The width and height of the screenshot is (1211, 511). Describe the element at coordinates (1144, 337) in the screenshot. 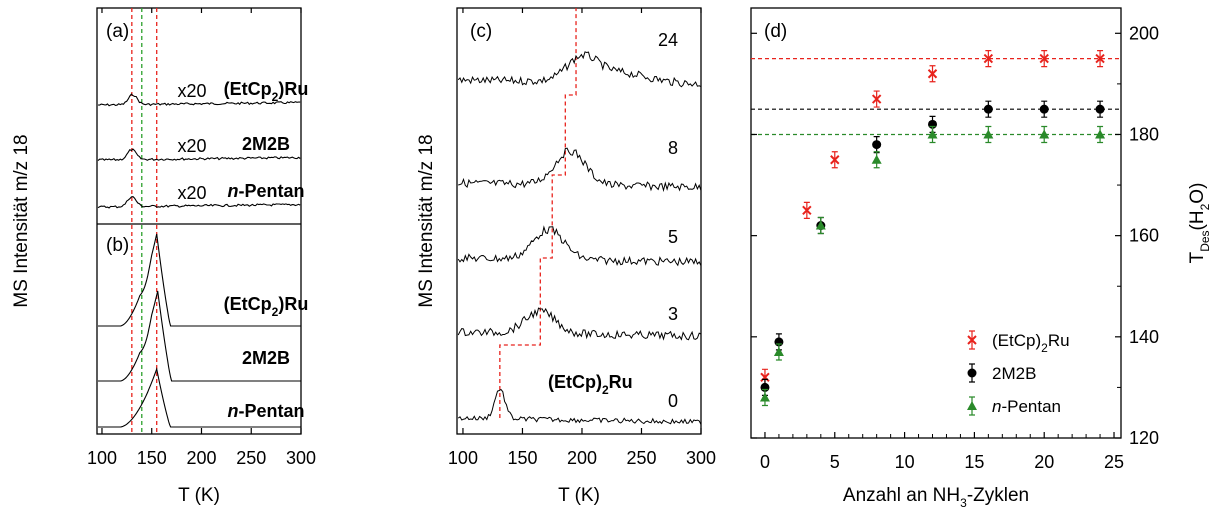

I see `y-tick-label: 140` at that location.